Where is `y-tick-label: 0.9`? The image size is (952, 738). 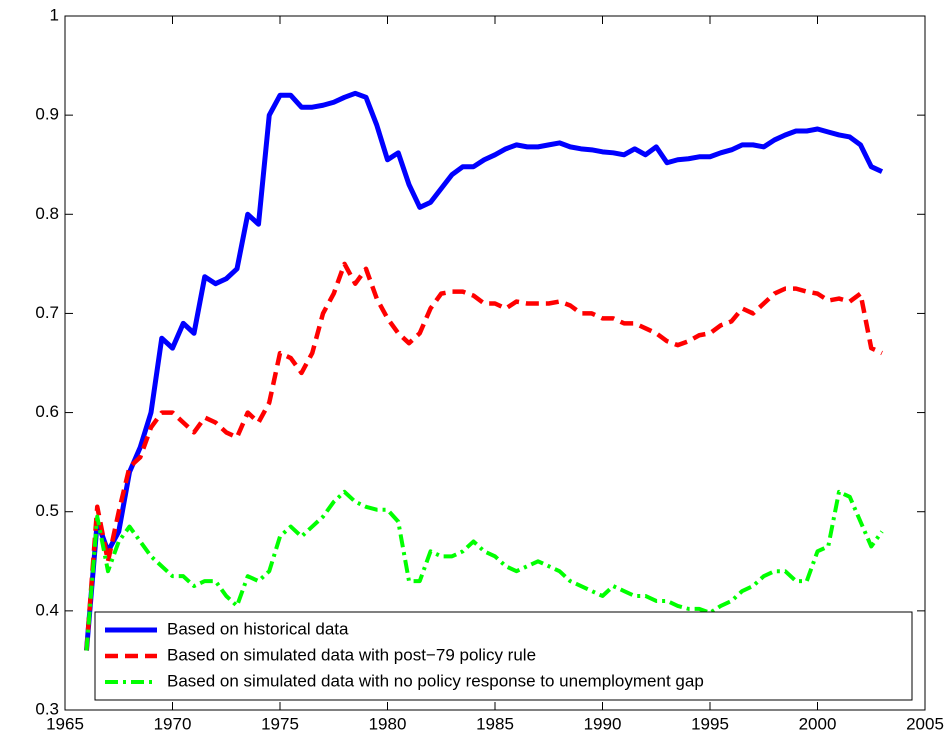
y-tick-label: 0.9 is located at coordinates (47, 114).